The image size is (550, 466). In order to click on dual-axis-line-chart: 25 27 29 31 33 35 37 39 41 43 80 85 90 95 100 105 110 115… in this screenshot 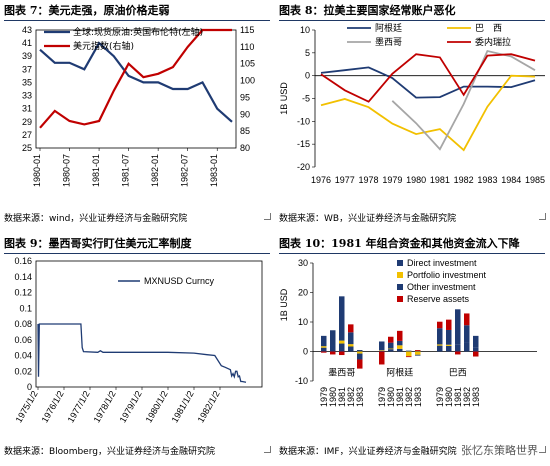, I will do `click(138, 106)`.